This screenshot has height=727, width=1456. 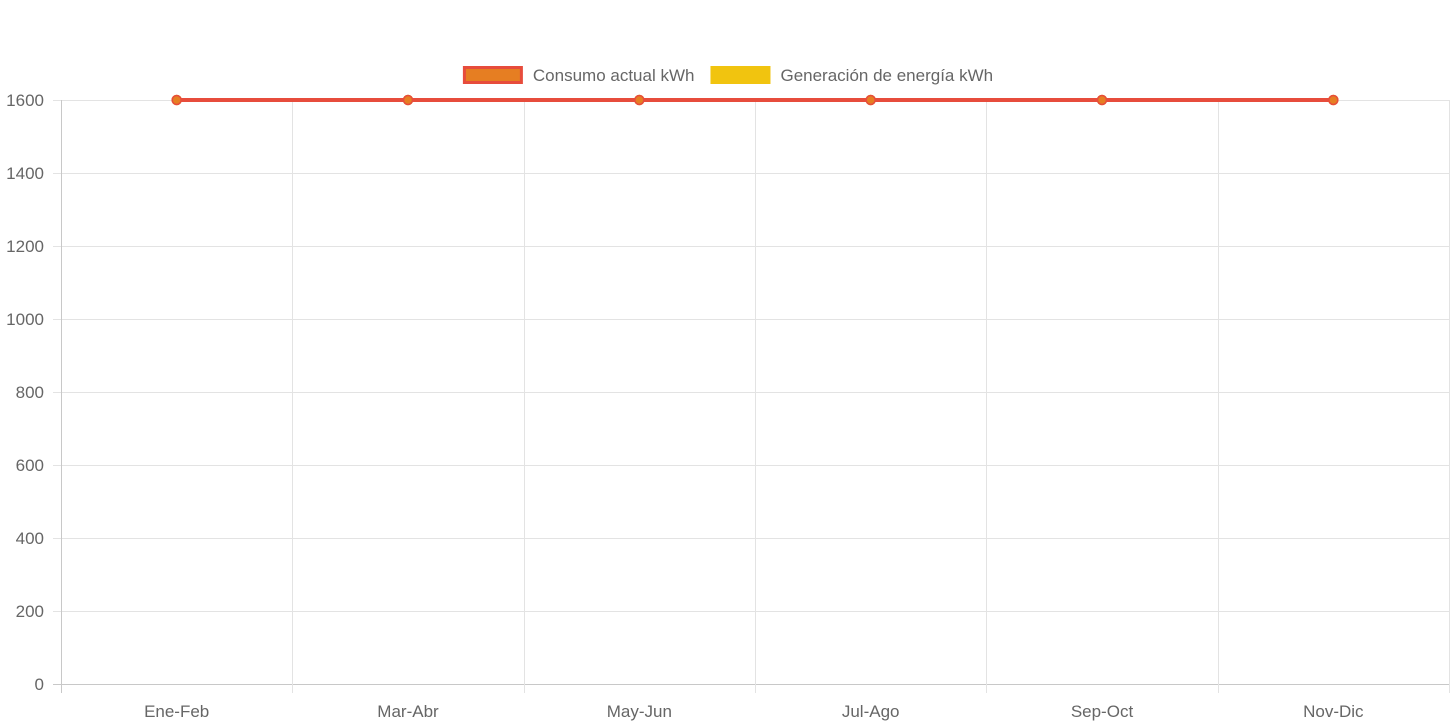 I want to click on y-tick-label: 1400, so click(x=25, y=173).